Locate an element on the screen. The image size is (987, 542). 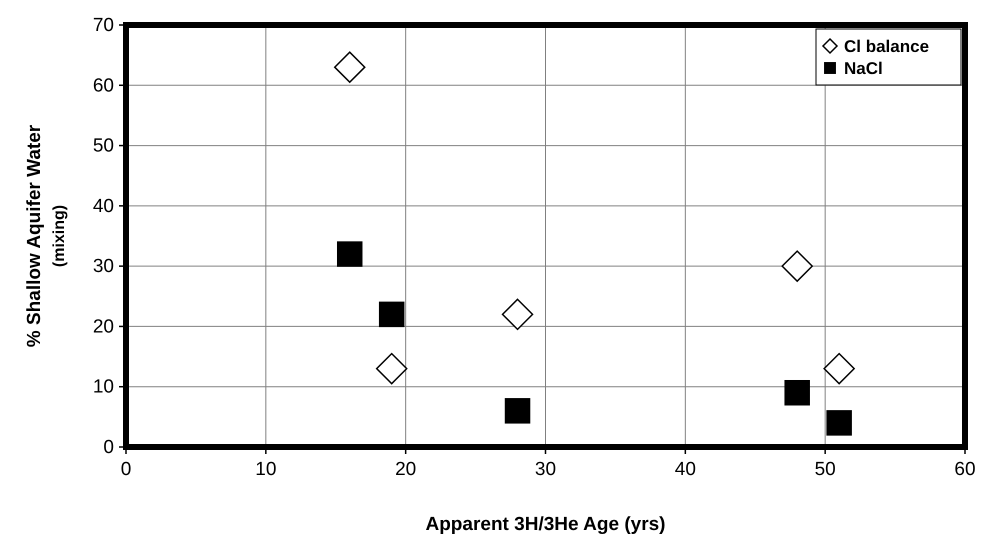
y-tick-label: 10 is located at coordinates (103, 387).